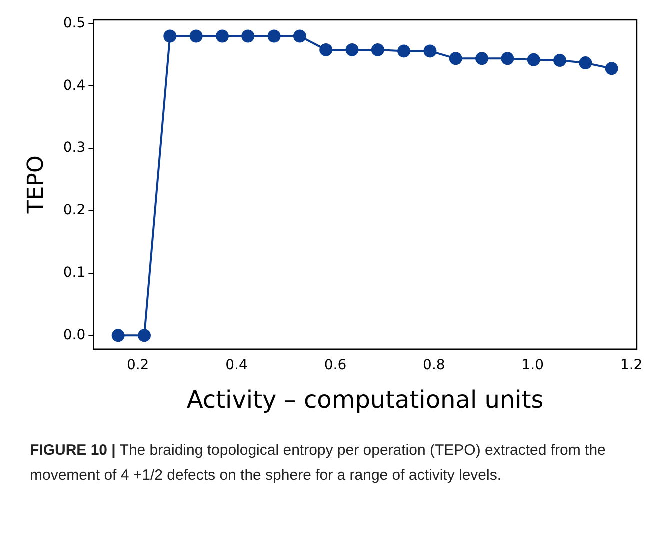  Describe the element at coordinates (74, 23) in the screenshot. I see `y-tick-label: 0.5` at that location.